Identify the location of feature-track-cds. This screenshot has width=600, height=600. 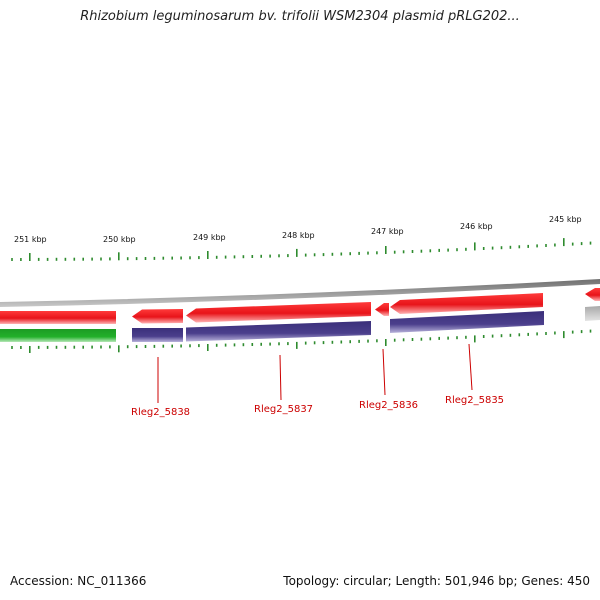
(300, 324).